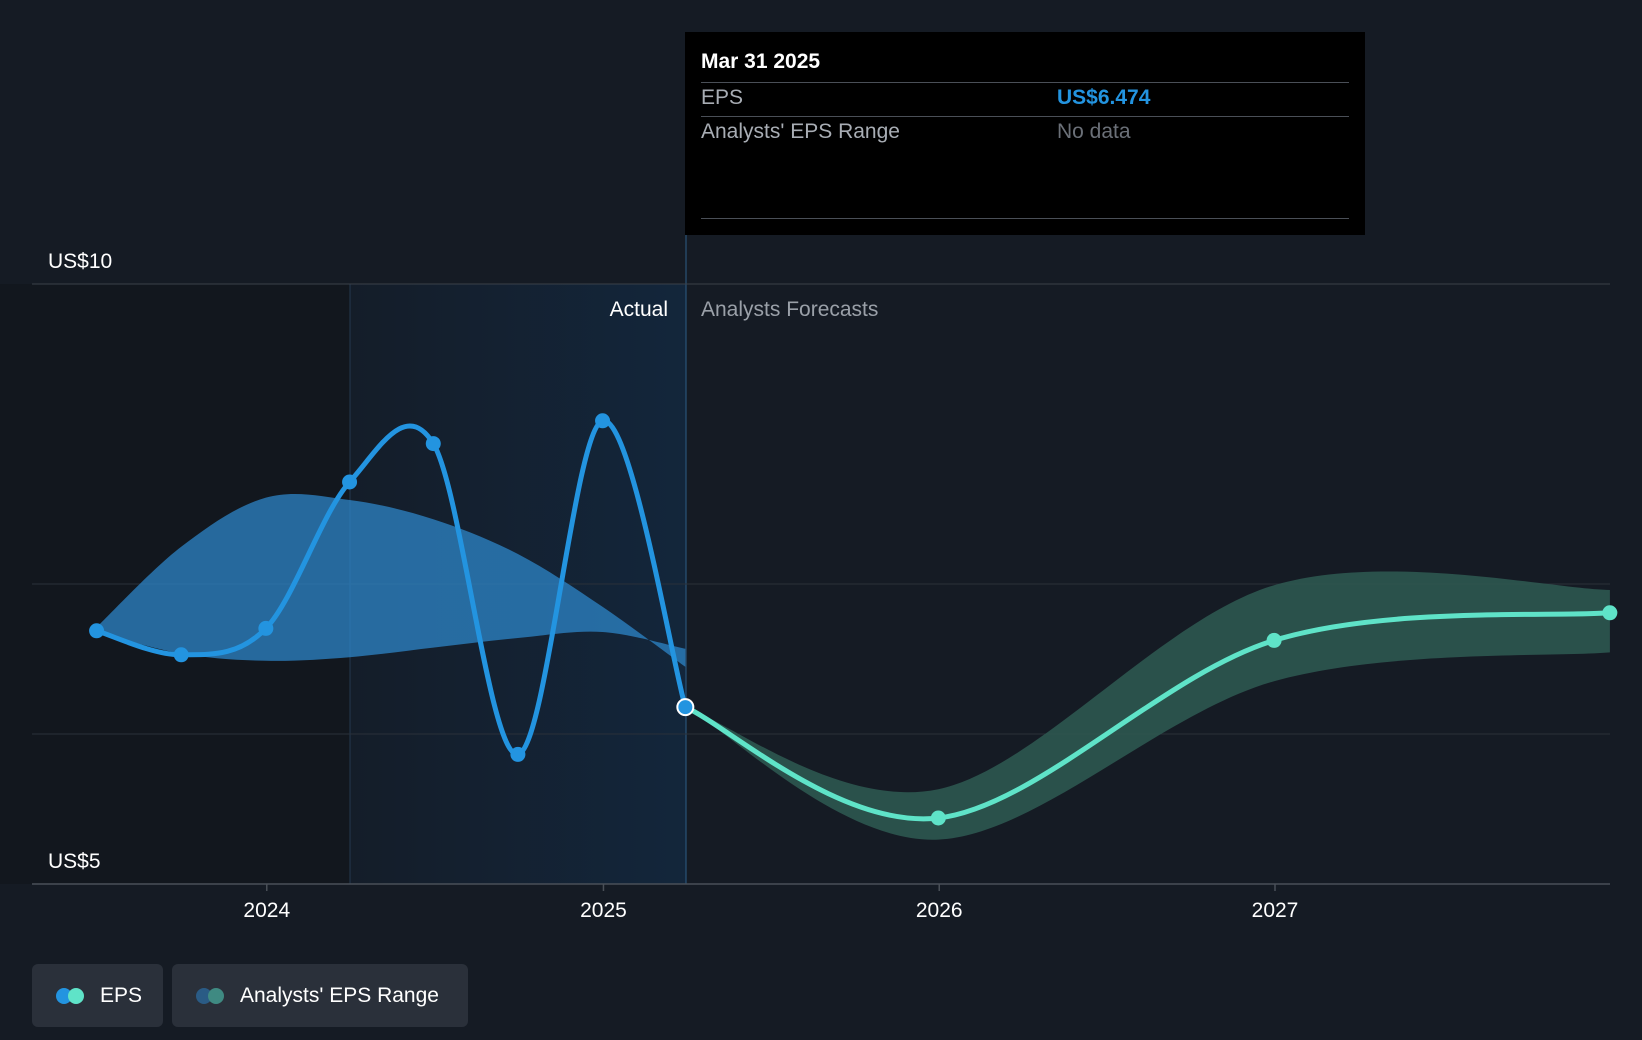 Image resolution: width=1642 pixels, height=1040 pixels. I want to click on legend-label: EPS, so click(121, 995).